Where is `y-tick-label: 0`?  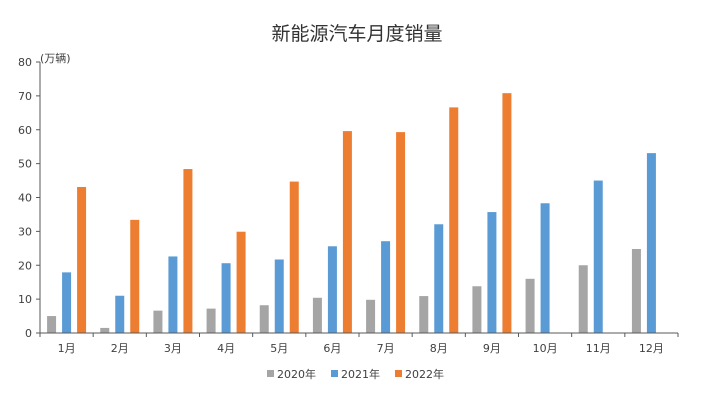 y-tick-label: 0 is located at coordinates (28, 333).